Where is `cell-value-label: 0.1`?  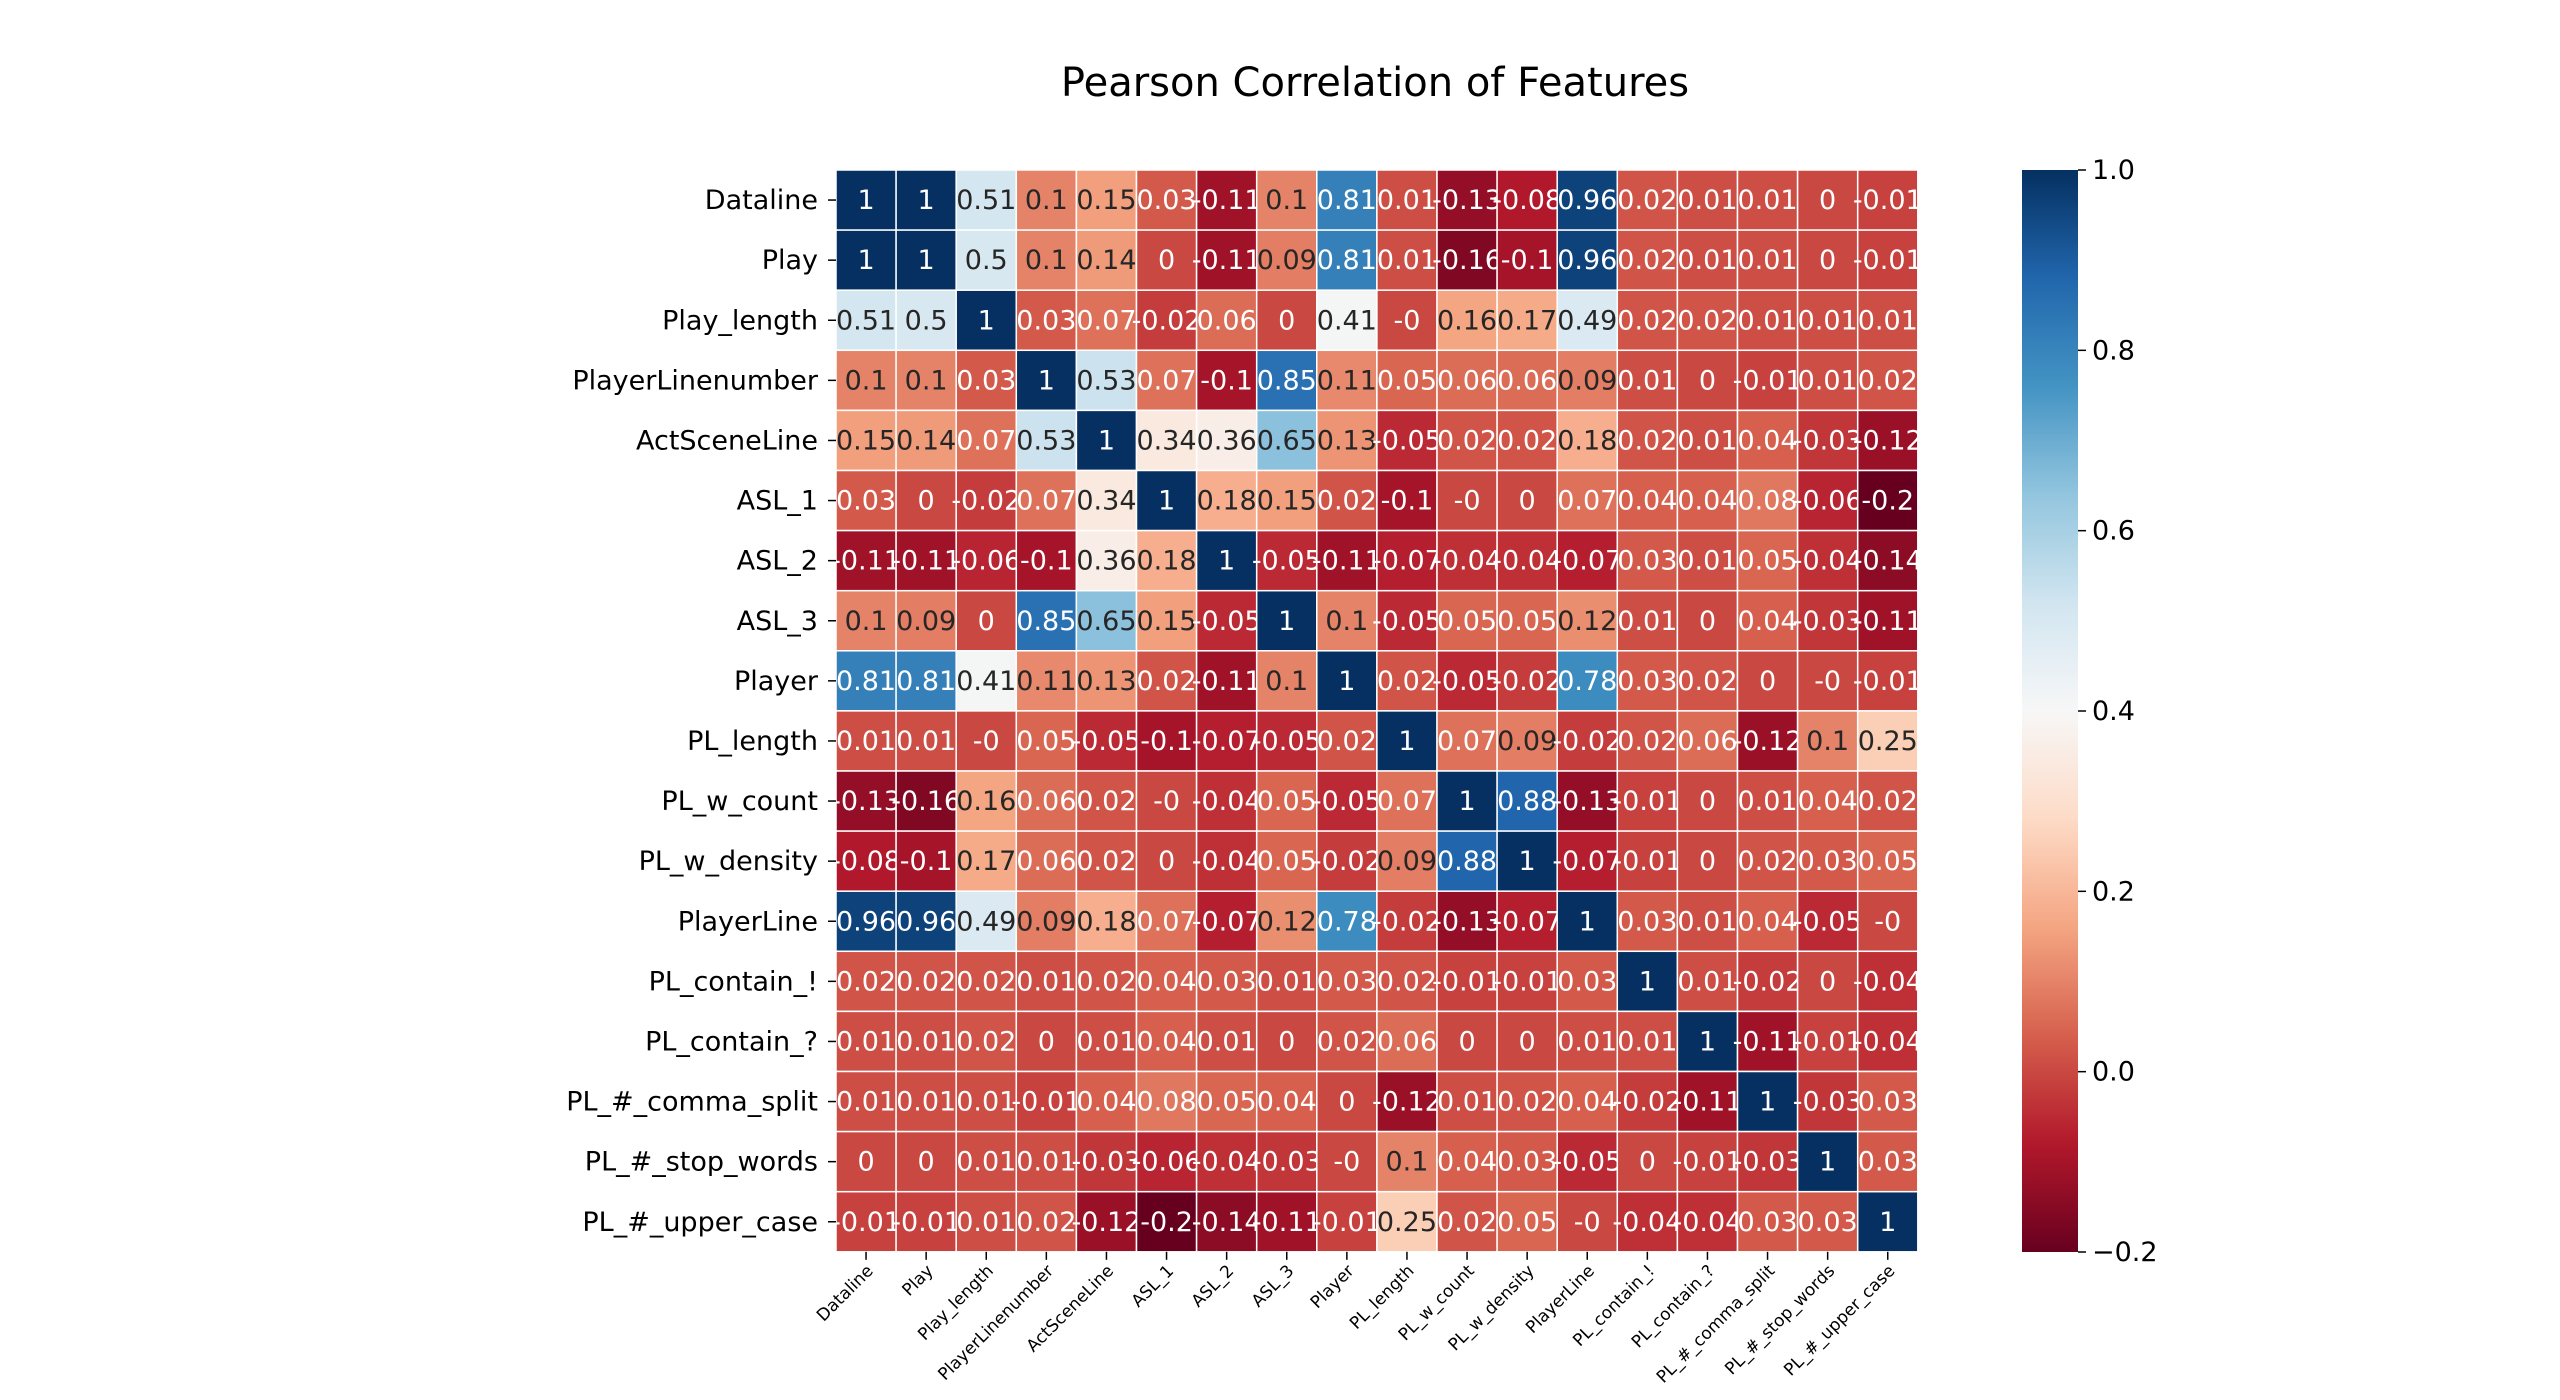 cell-value-label: 0.1 is located at coordinates (1286, 200).